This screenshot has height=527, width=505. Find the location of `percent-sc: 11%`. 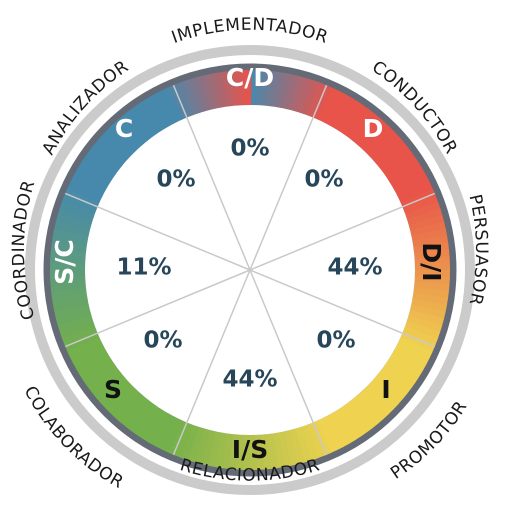

percent-sc: 11% is located at coordinates (143, 268).